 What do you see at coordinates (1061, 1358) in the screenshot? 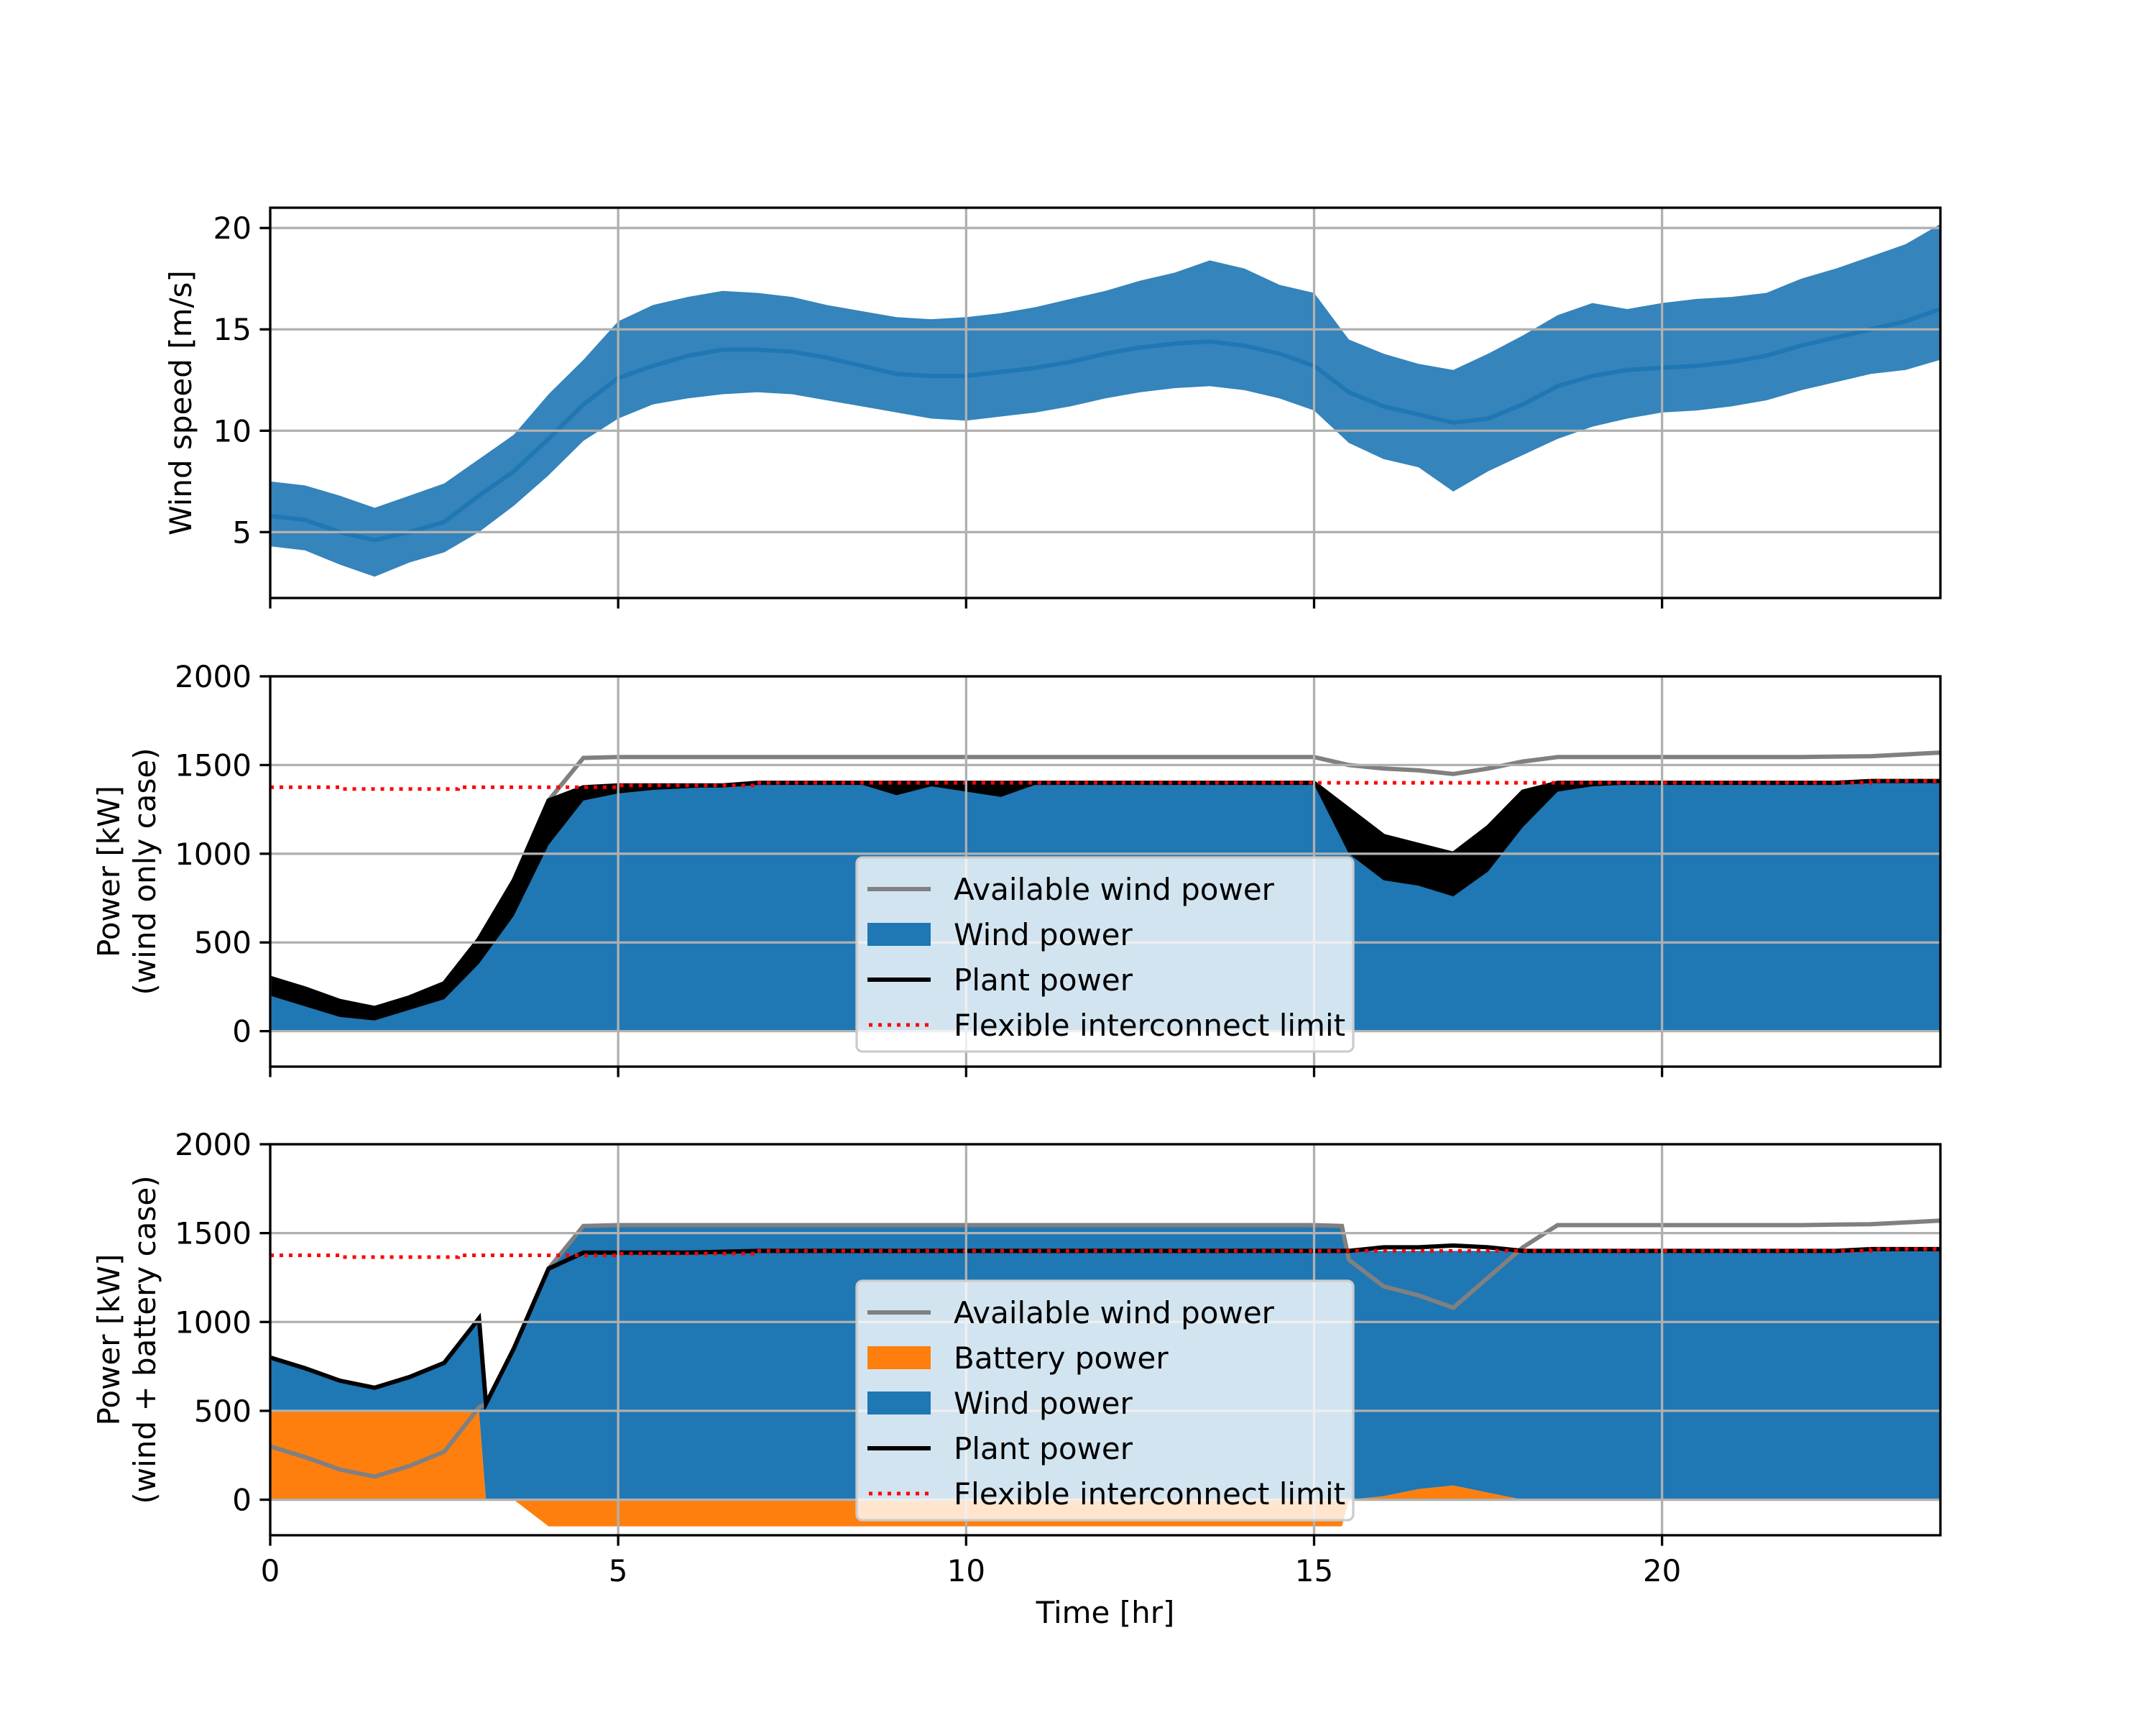
I see `legend-label-battery-power: Battery power` at bounding box center [1061, 1358].